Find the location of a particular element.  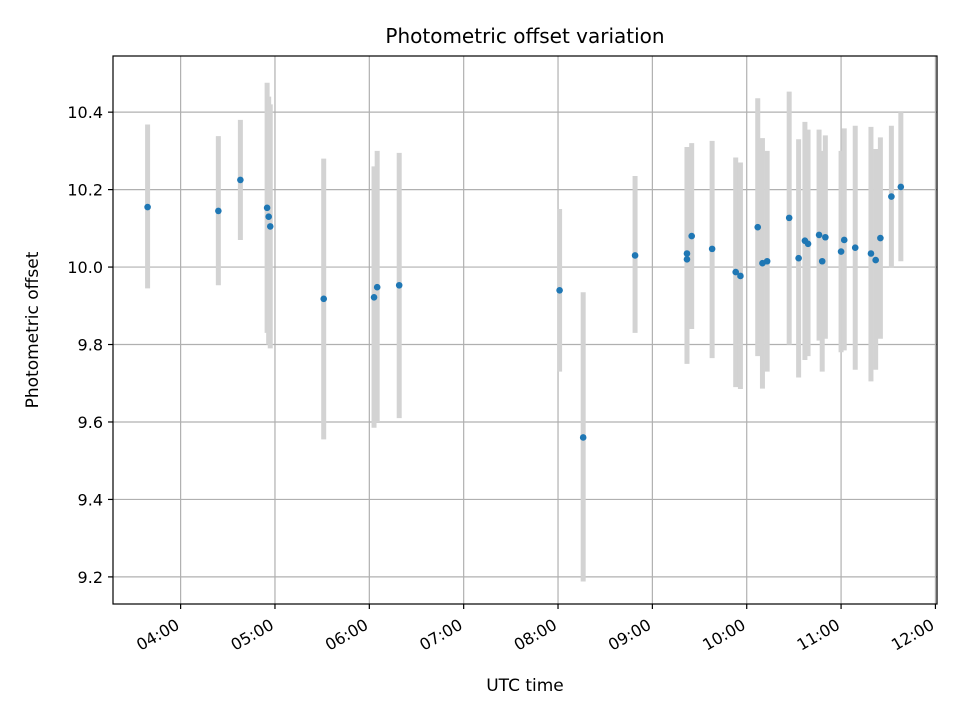

y-tick-label: 10.2 is located at coordinates (85, 190).